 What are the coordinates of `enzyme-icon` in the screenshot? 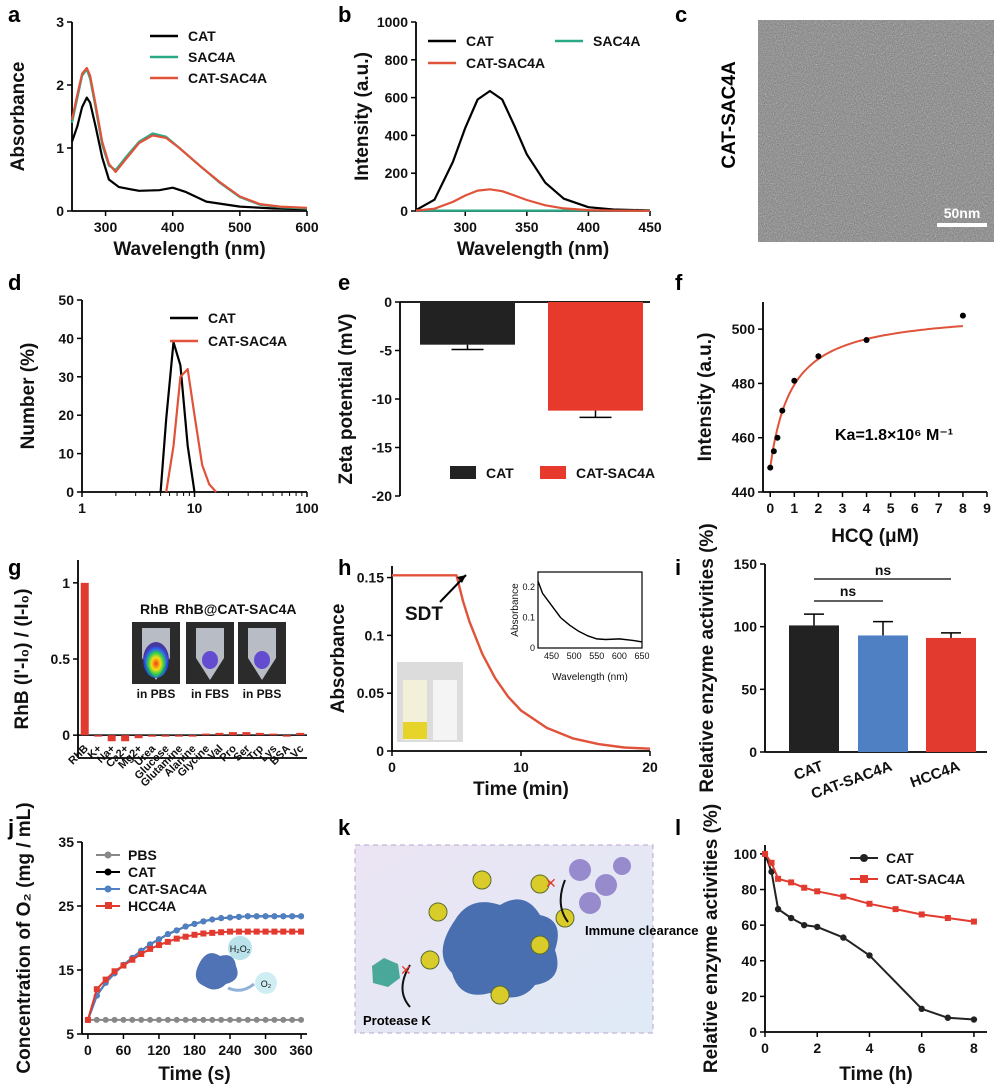 It's located at (216, 971).